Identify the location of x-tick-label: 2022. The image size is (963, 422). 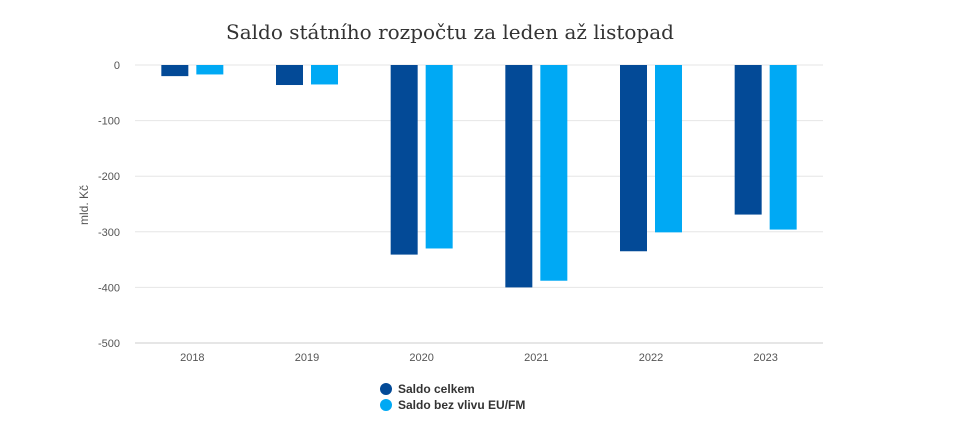
(651, 358).